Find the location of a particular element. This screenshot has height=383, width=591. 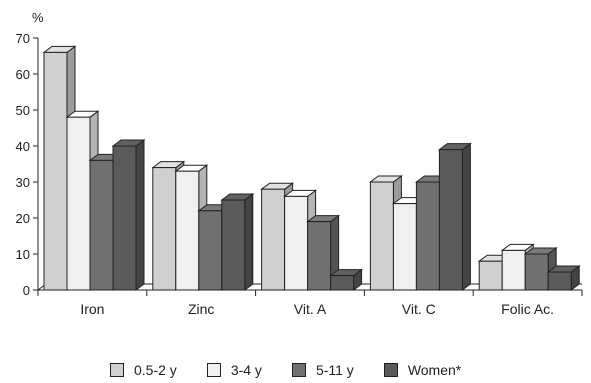

legend-item: 3-4 y is located at coordinates (234, 370).